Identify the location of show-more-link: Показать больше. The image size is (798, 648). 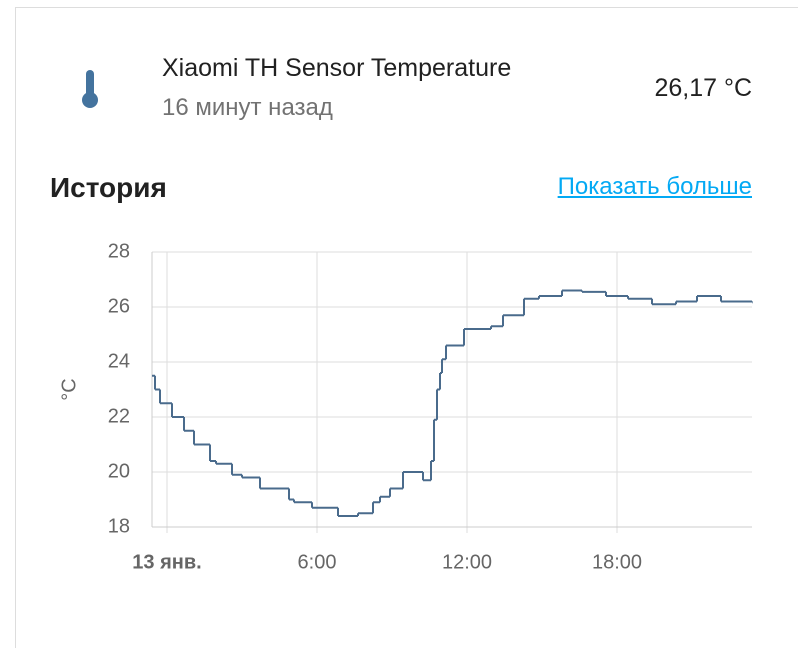
(654, 186).